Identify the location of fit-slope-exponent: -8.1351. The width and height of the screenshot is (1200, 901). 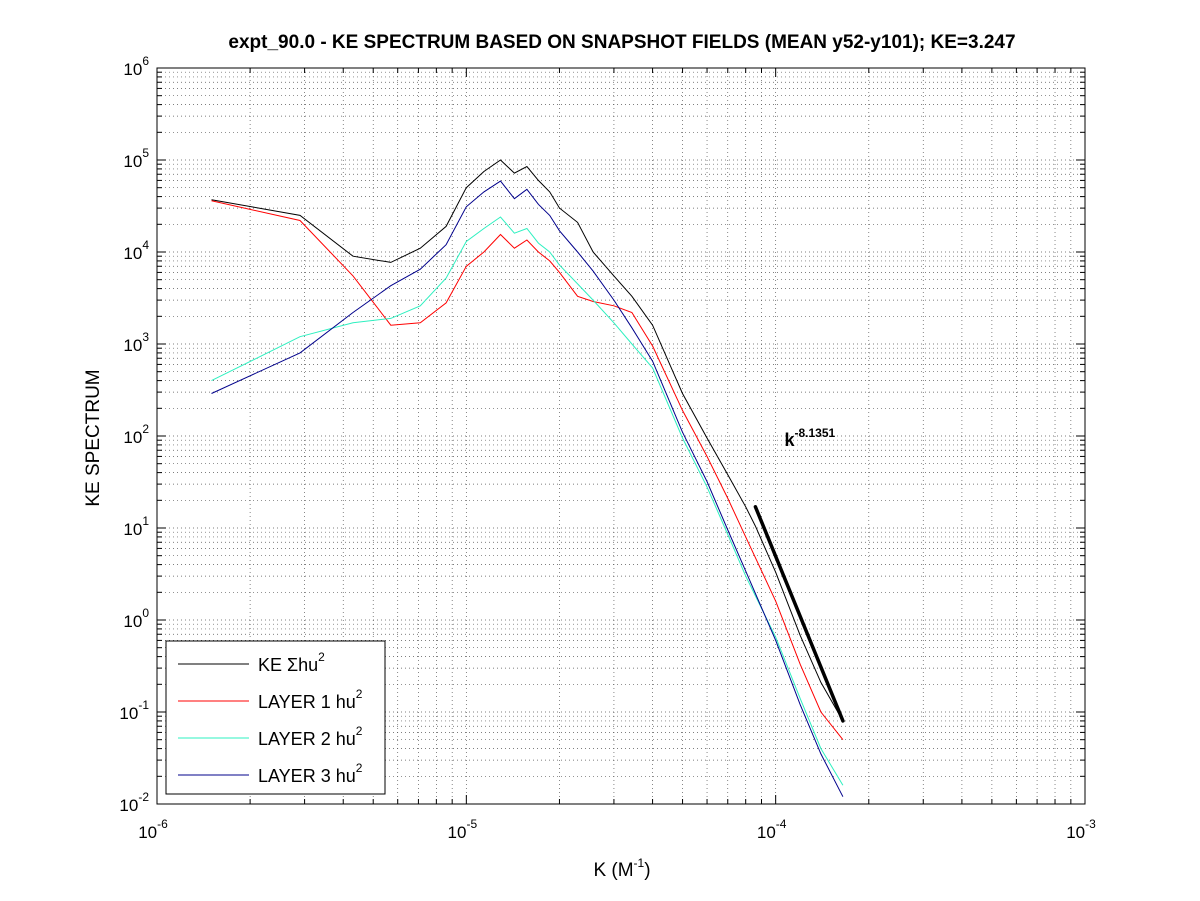
(814, 433).